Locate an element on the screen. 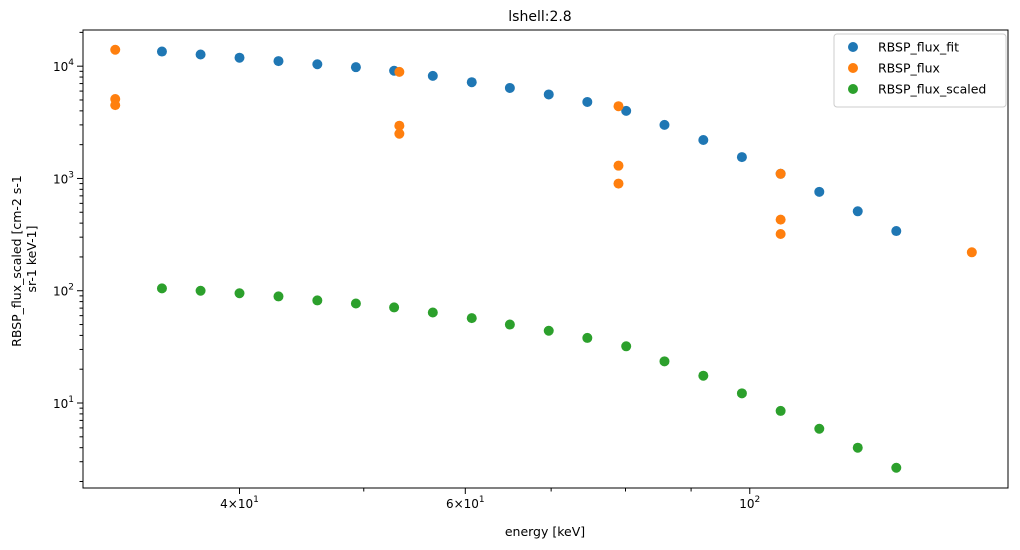  y-axis-label-line-1: RBSP_flux_scaled [cm-2 s-1 is located at coordinates (16, 261).